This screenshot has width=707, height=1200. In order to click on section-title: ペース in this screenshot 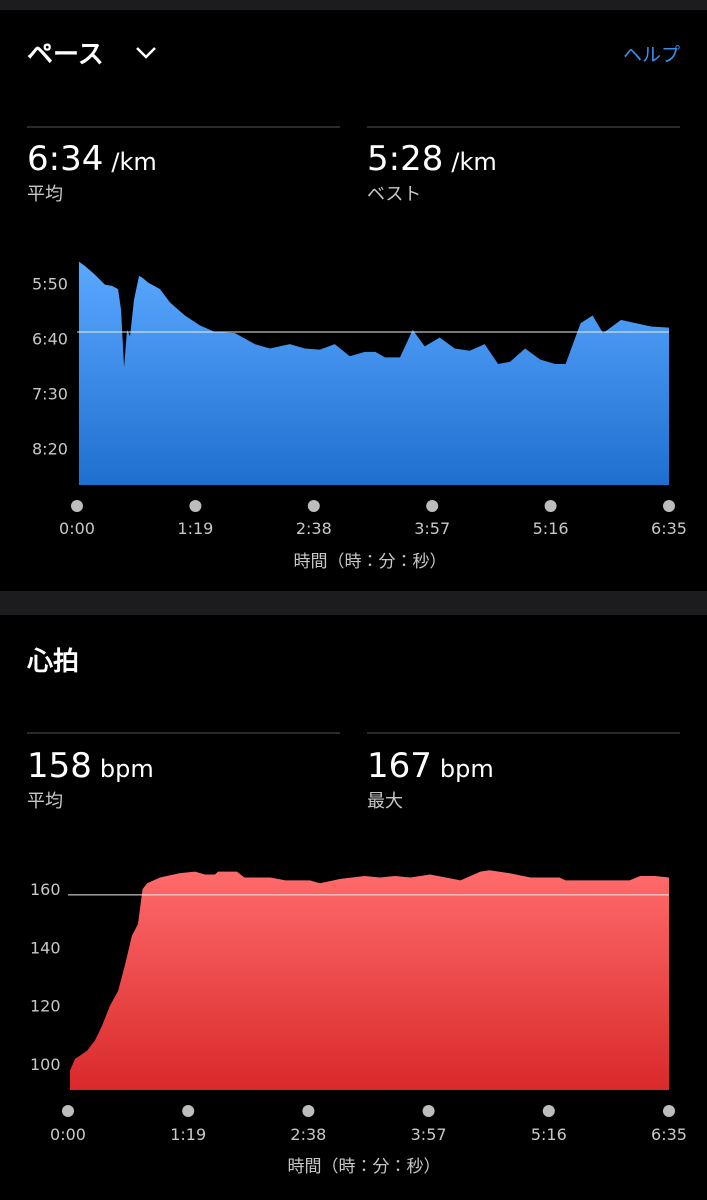, I will do `click(65, 55)`.